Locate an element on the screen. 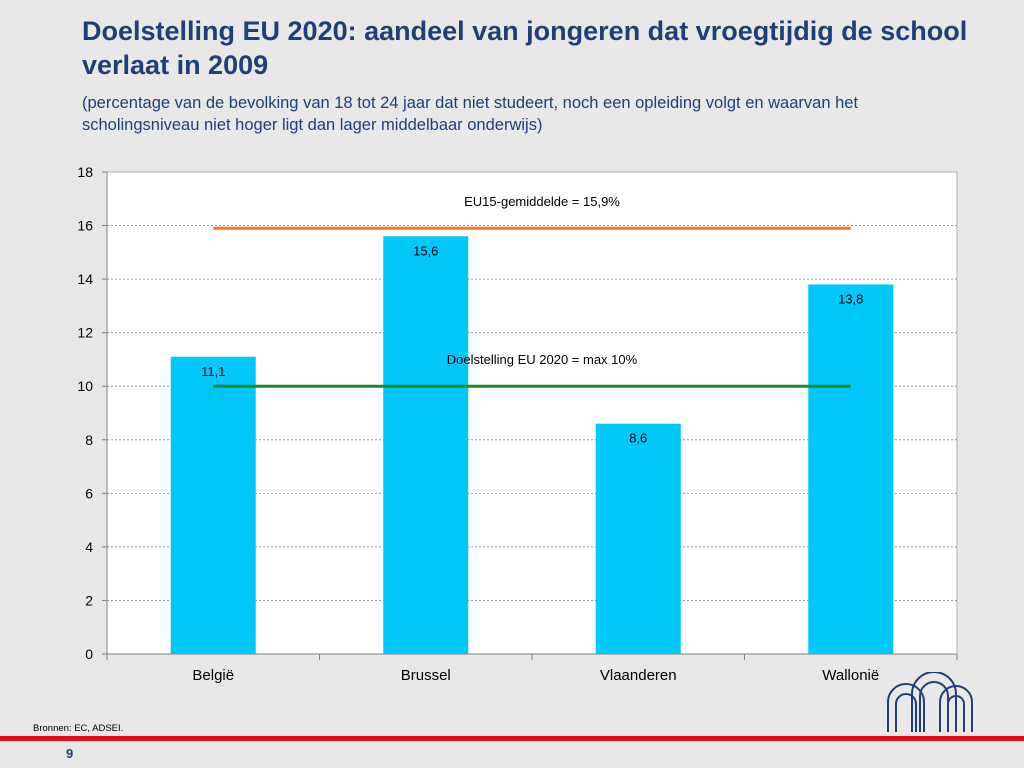 Image resolution: width=1024 pixels, height=768 pixels. y-tick-label: 0 is located at coordinates (89, 654).